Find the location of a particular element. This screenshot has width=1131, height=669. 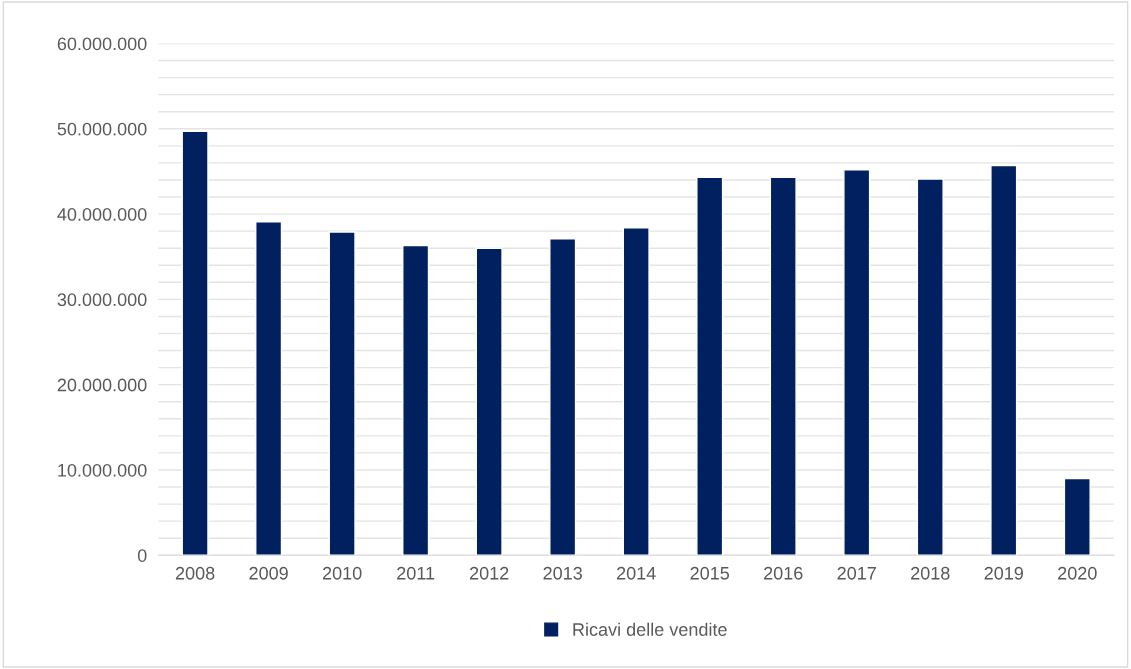

x-tick-label: 2019 is located at coordinates (1003, 573).